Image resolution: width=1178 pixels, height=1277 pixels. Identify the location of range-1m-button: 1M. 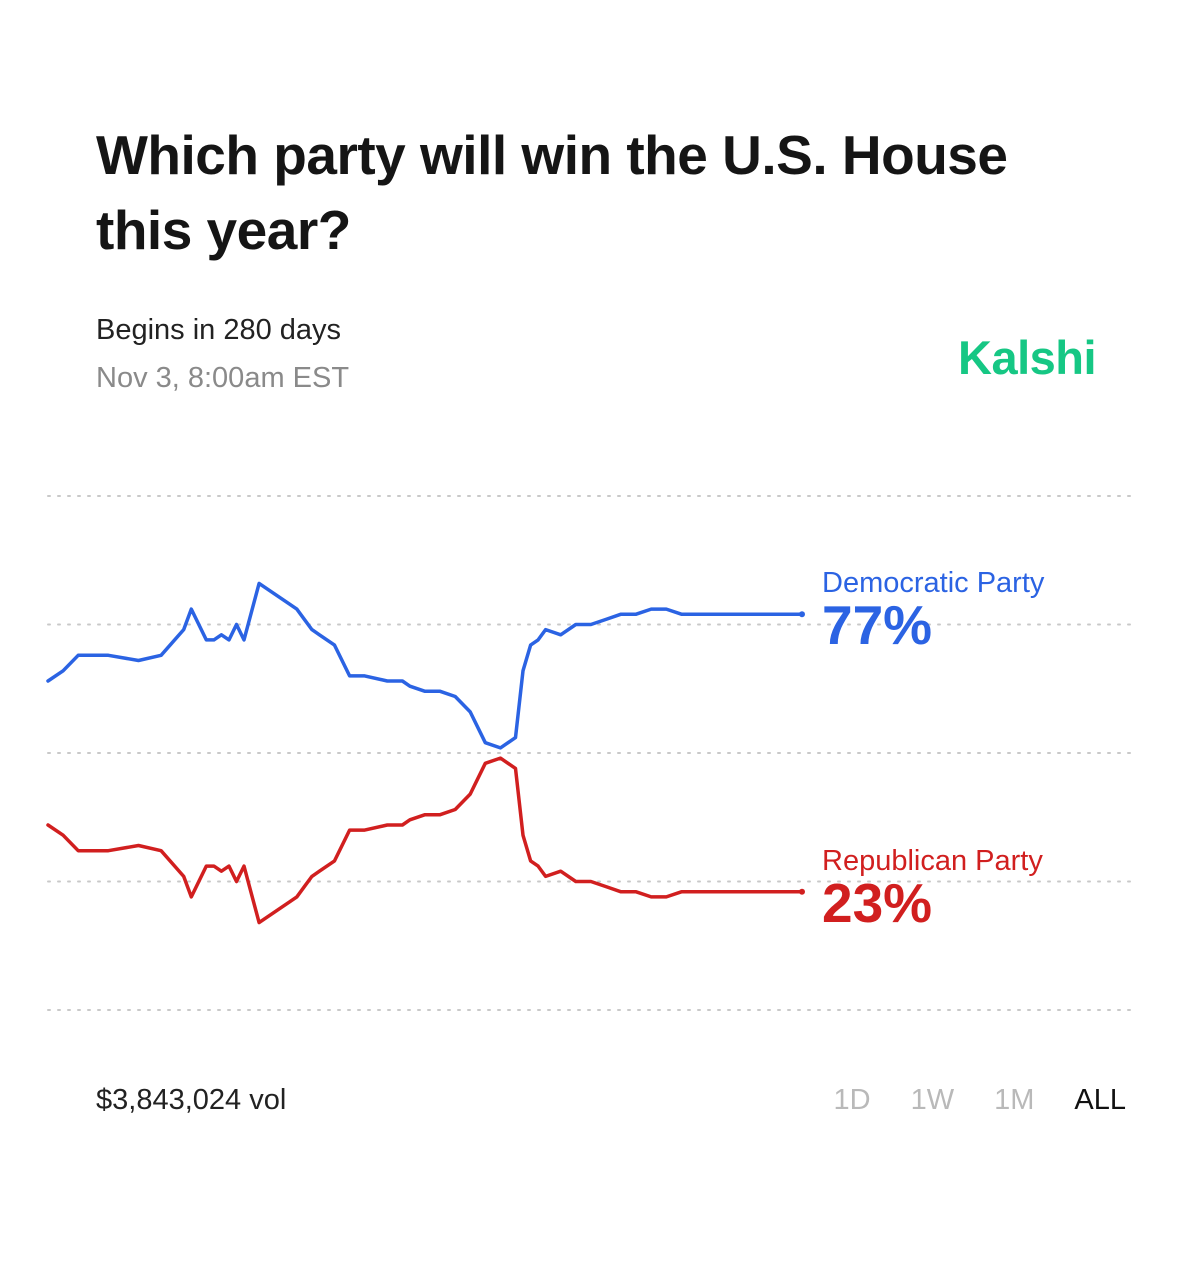
(1014, 1100).